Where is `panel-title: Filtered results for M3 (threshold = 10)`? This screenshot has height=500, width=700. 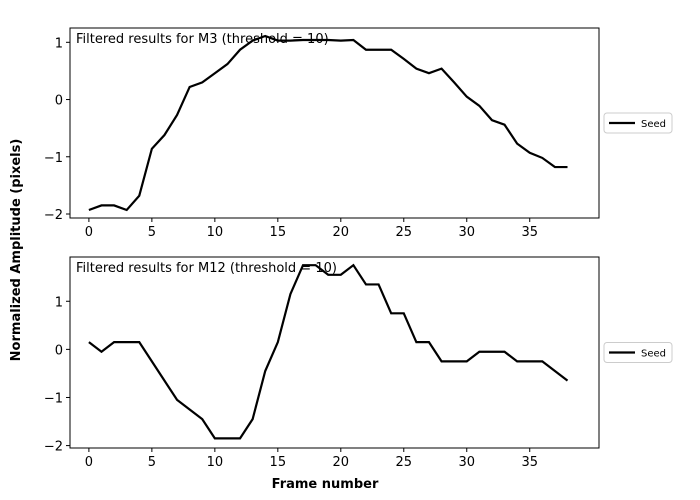
panel-title: Filtered results for M3 (threshold = 10) is located at coordinates (202, 39).